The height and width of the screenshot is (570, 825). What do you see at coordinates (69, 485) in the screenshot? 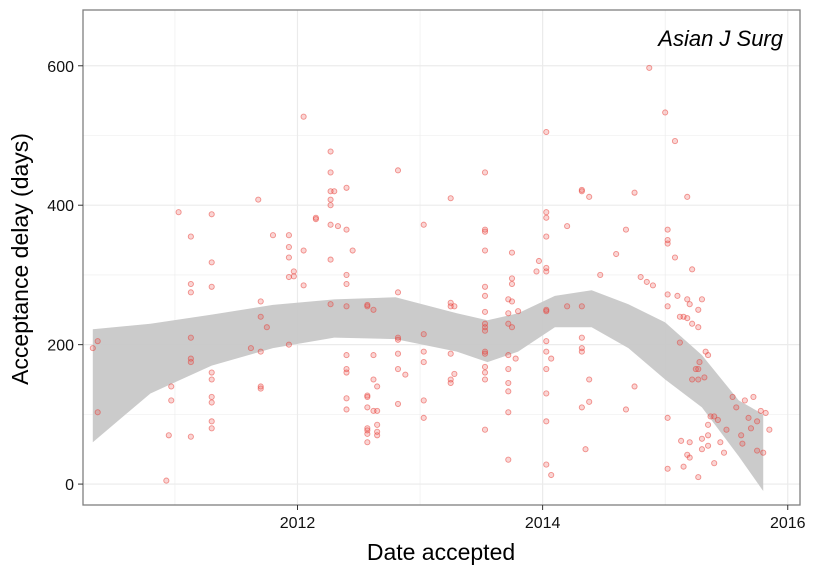
I see `y-tick-label: 0` at bounding box center [69, 485].